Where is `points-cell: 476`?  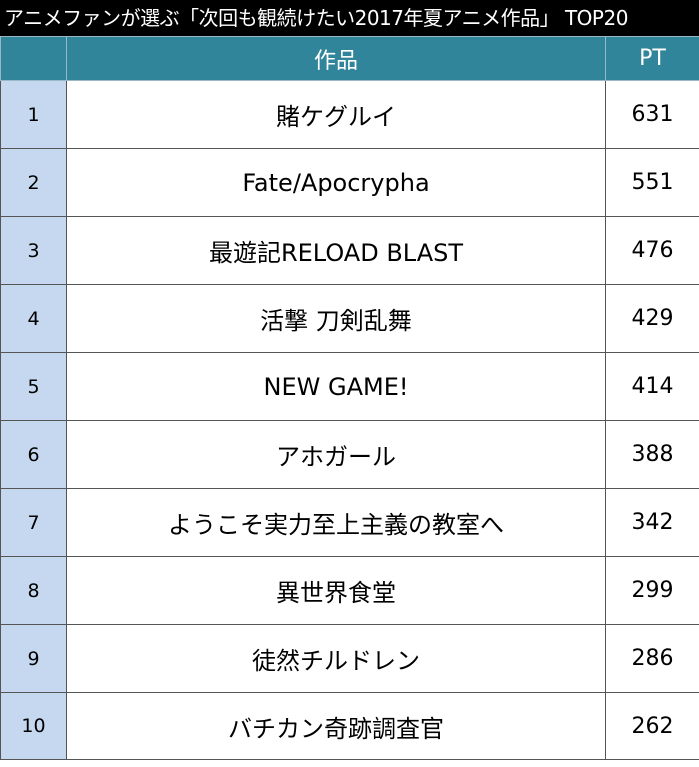 points-cell: 476 is located at coordinates (652, 250).